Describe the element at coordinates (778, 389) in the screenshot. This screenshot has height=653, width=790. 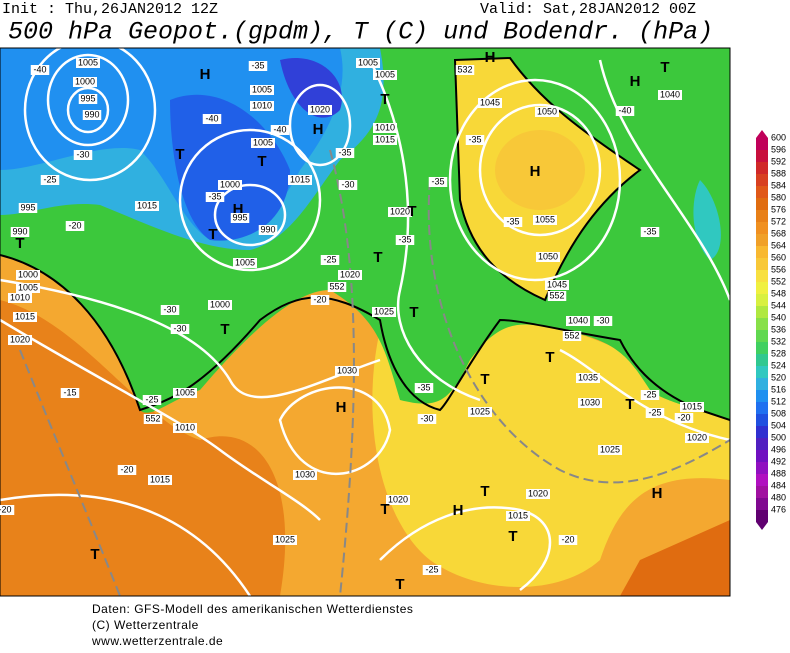
I see `colorbar-label: 516` at that location.